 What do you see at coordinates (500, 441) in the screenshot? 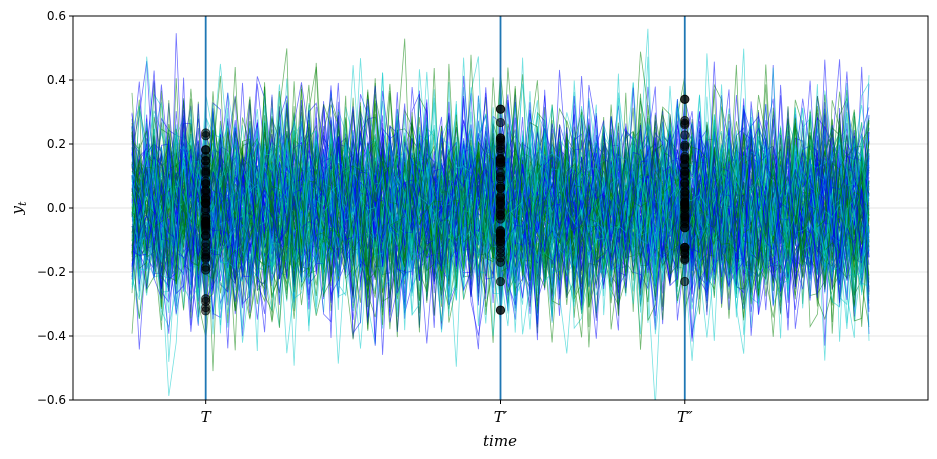
I see `x-axis-title: time` at bounding box center [500, 441].